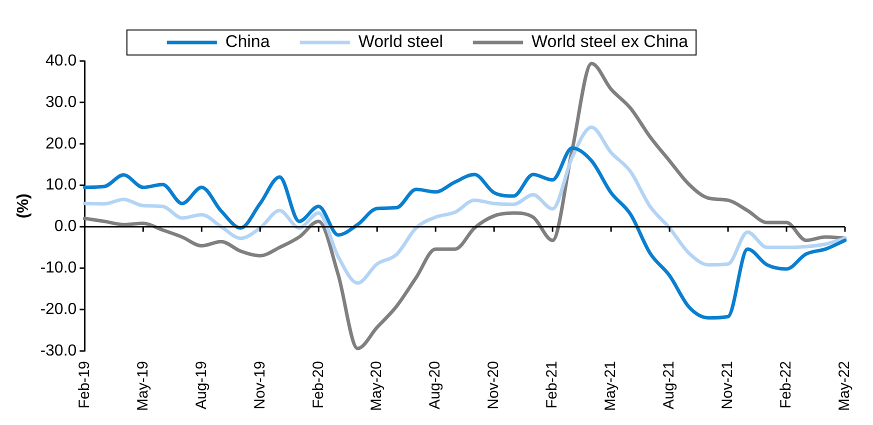  Describe the element at coordinates (84, 384) in the screenshot. I see `x-tick-label: Feb-19` at that location.